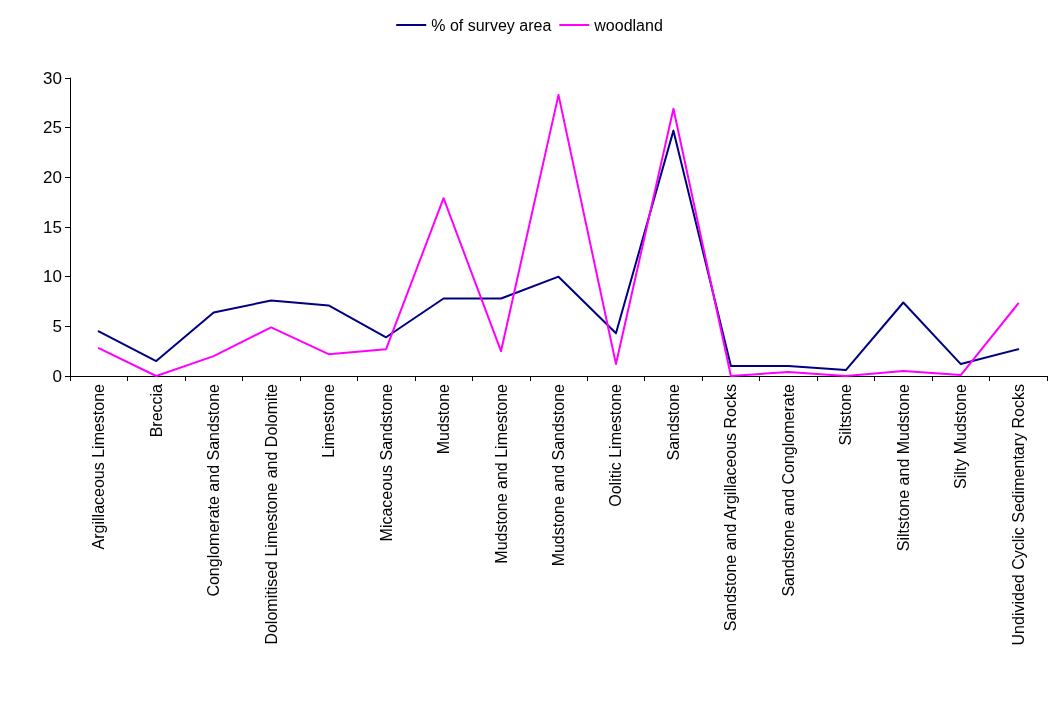  What do you see at coordinates (731, 508) in the screenshot?
I see `x-tick-label: Sandstone and Argillaceous Rocks` at bounding box center [731, 508].